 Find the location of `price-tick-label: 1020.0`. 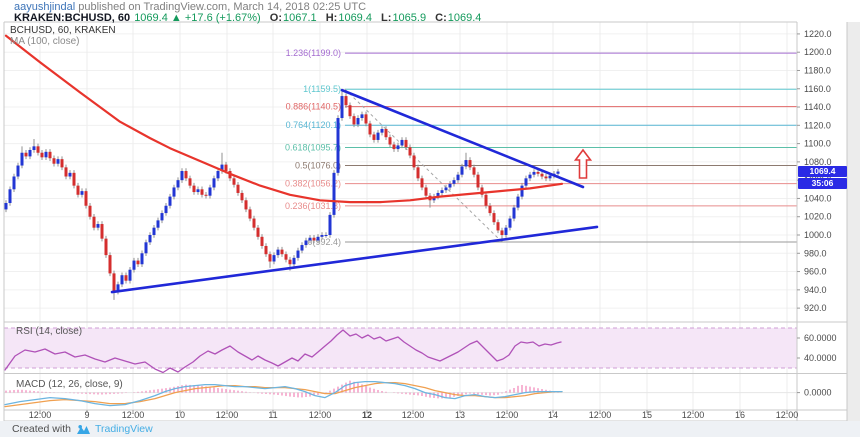

price-tick-label: 1020.0 is located at coordinates (818, 217).